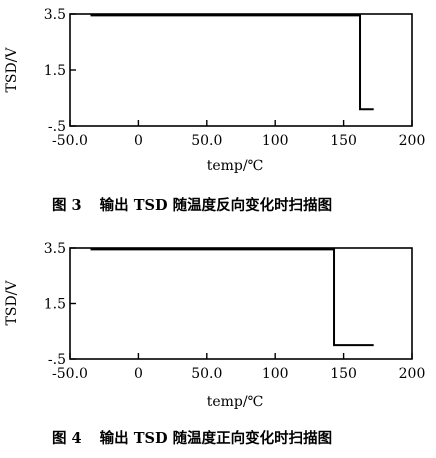  What do you see at coordinates (216, 205) in the screenshot?
I see `caption-title: 输出 TSD 随温度反向变化时扫描图` at bounding box center [216, 205].